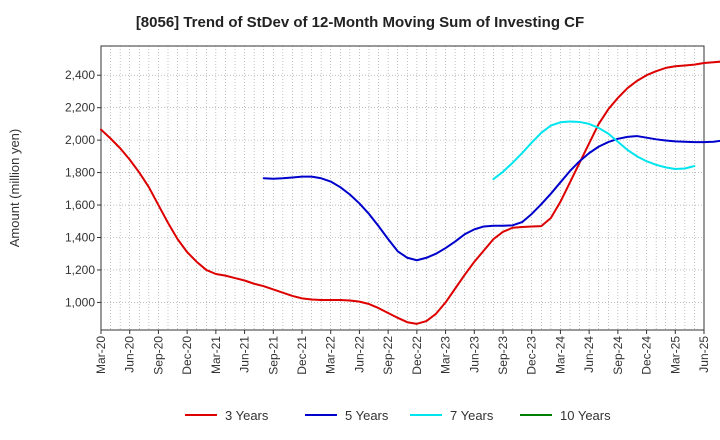  Describe the element at coordinates (80, 140) in the screenshot. I see `y-tick-label: 2,000` at that location.